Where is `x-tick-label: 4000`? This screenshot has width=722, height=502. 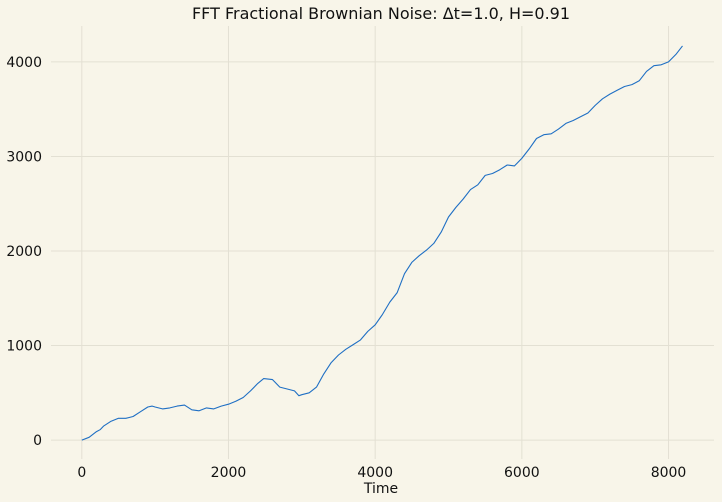
x-tick-label: 4000 is located at coordinates (375, 473).